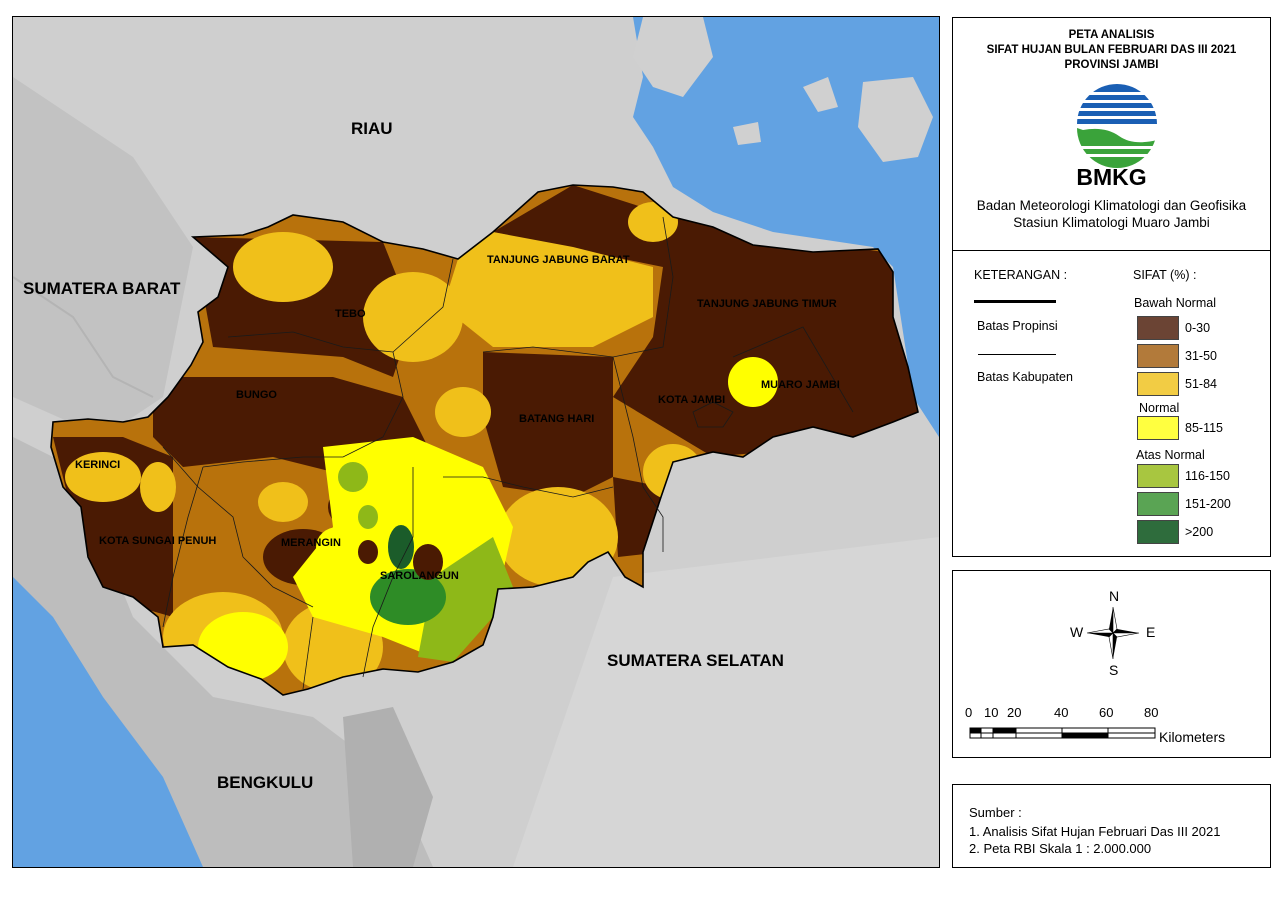 This screenshot has width=1280, height=906. What do you see at coordinates (1208, 504) in the screenshot?
I see `legend-label-151-200: 151-200` at bounding box center [1208, 504].